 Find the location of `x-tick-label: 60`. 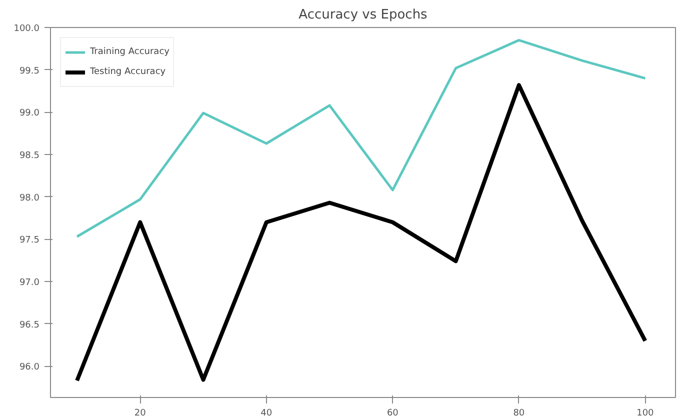

x-tick-label: 60 is located at coordinates (392, 413).